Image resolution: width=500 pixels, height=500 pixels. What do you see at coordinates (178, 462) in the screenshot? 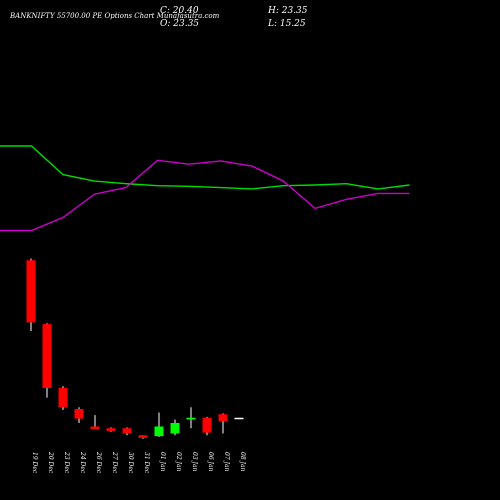
I see `date-tick-label: 02 Jan` at bounding box center [178, 462].